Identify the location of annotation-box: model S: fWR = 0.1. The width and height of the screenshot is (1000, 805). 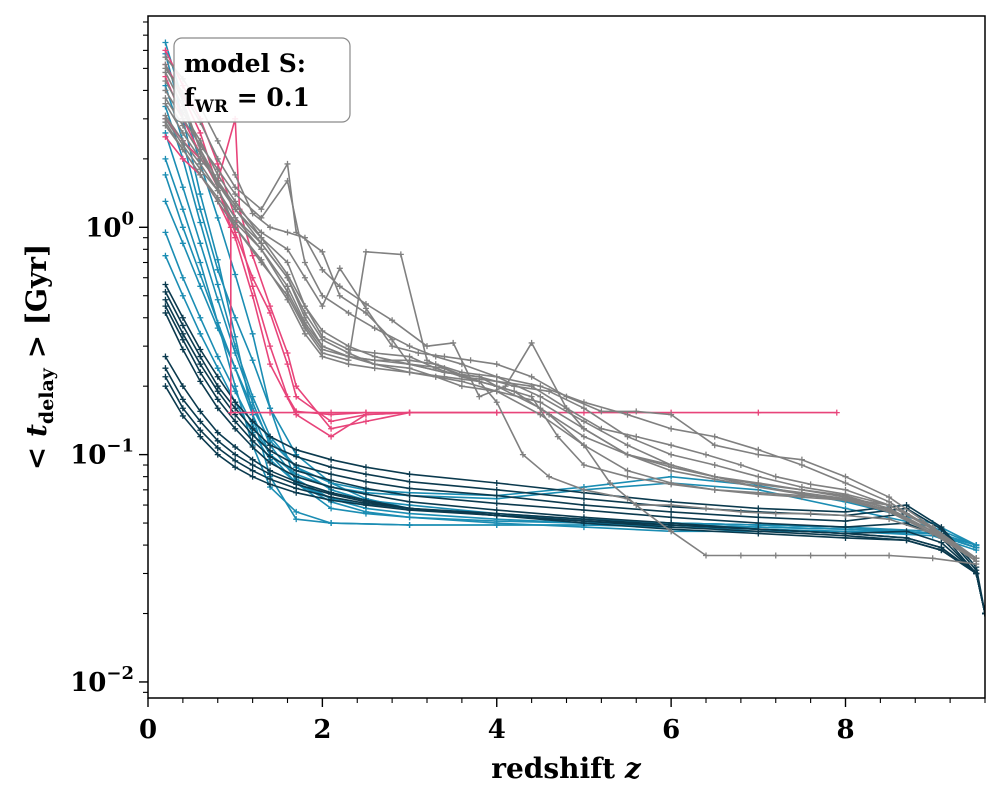
(262, 80).